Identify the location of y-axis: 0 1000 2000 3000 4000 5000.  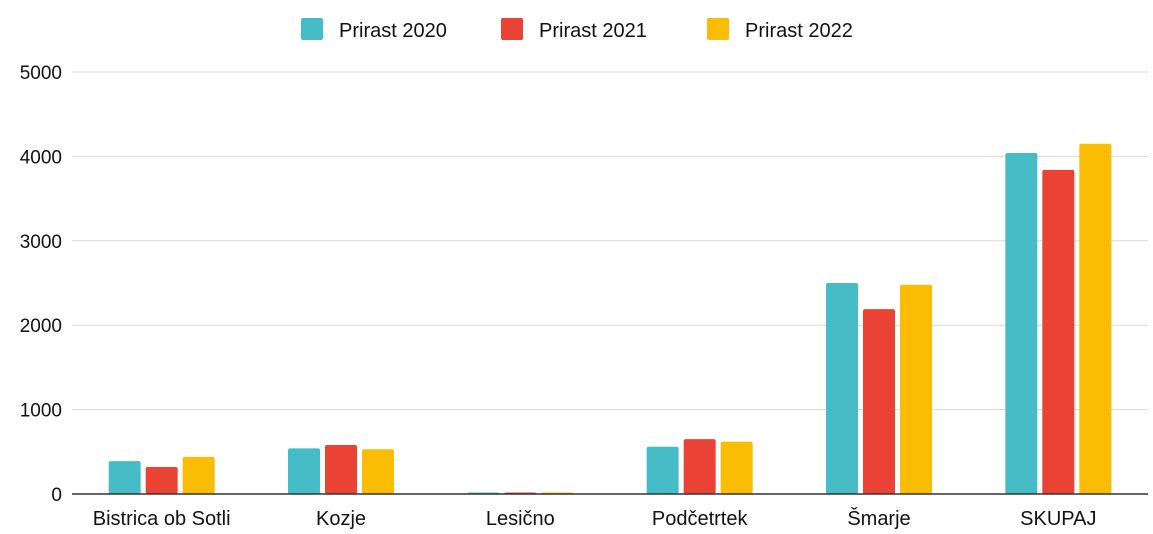
(41, 284).